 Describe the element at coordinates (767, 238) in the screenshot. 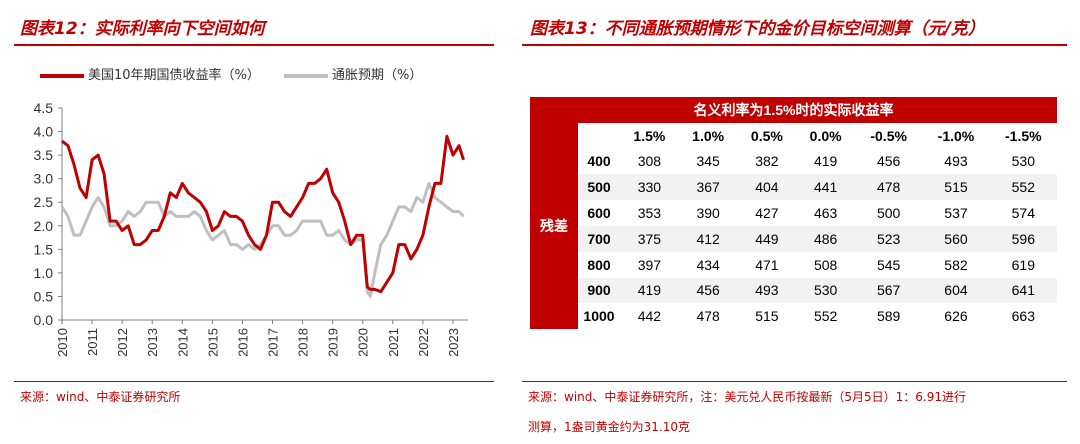

I see `table-cell: 449` at that location.